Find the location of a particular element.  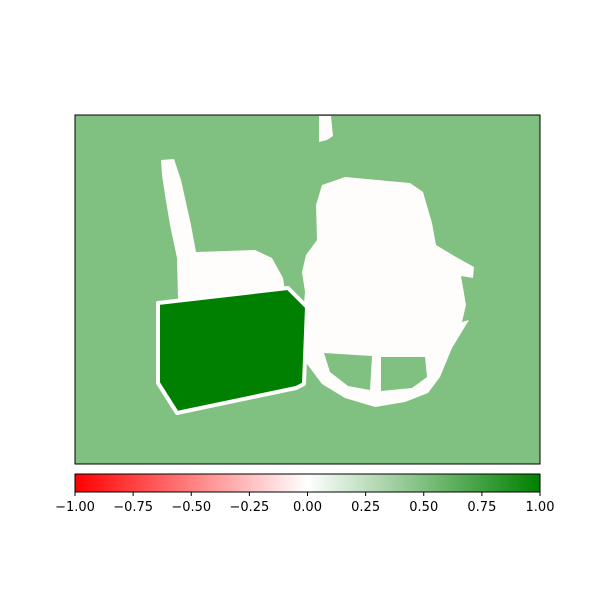

colorbar: −1.00 −0.75 −0.50 −0.25 0.00 0.25 0.50 0.75 1.00 is located at coordinates (305, 494).